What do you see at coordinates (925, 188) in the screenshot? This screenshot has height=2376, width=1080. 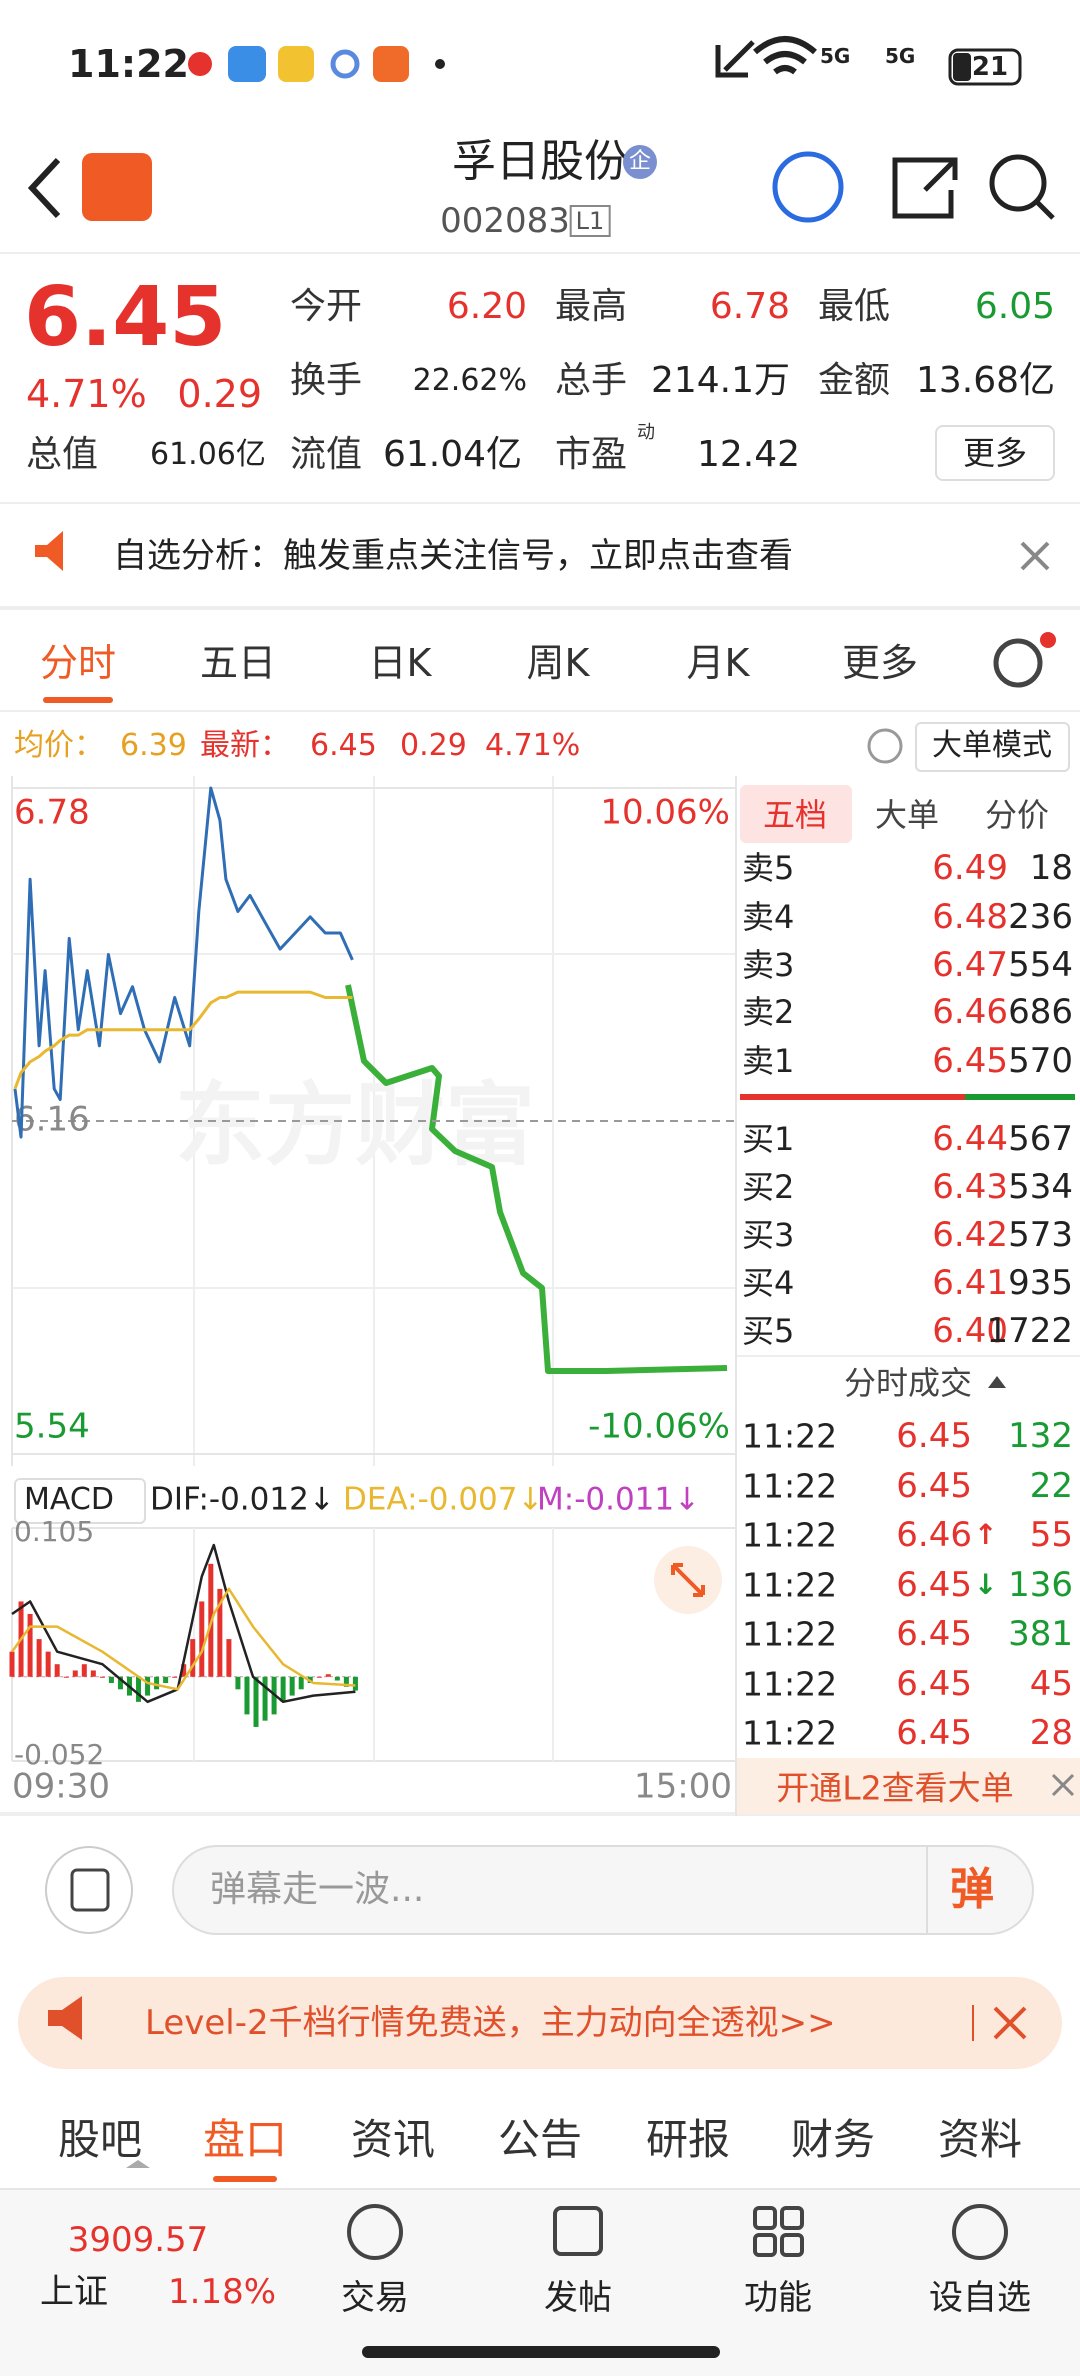 I see `share-button` at bounding box center [925, 188].